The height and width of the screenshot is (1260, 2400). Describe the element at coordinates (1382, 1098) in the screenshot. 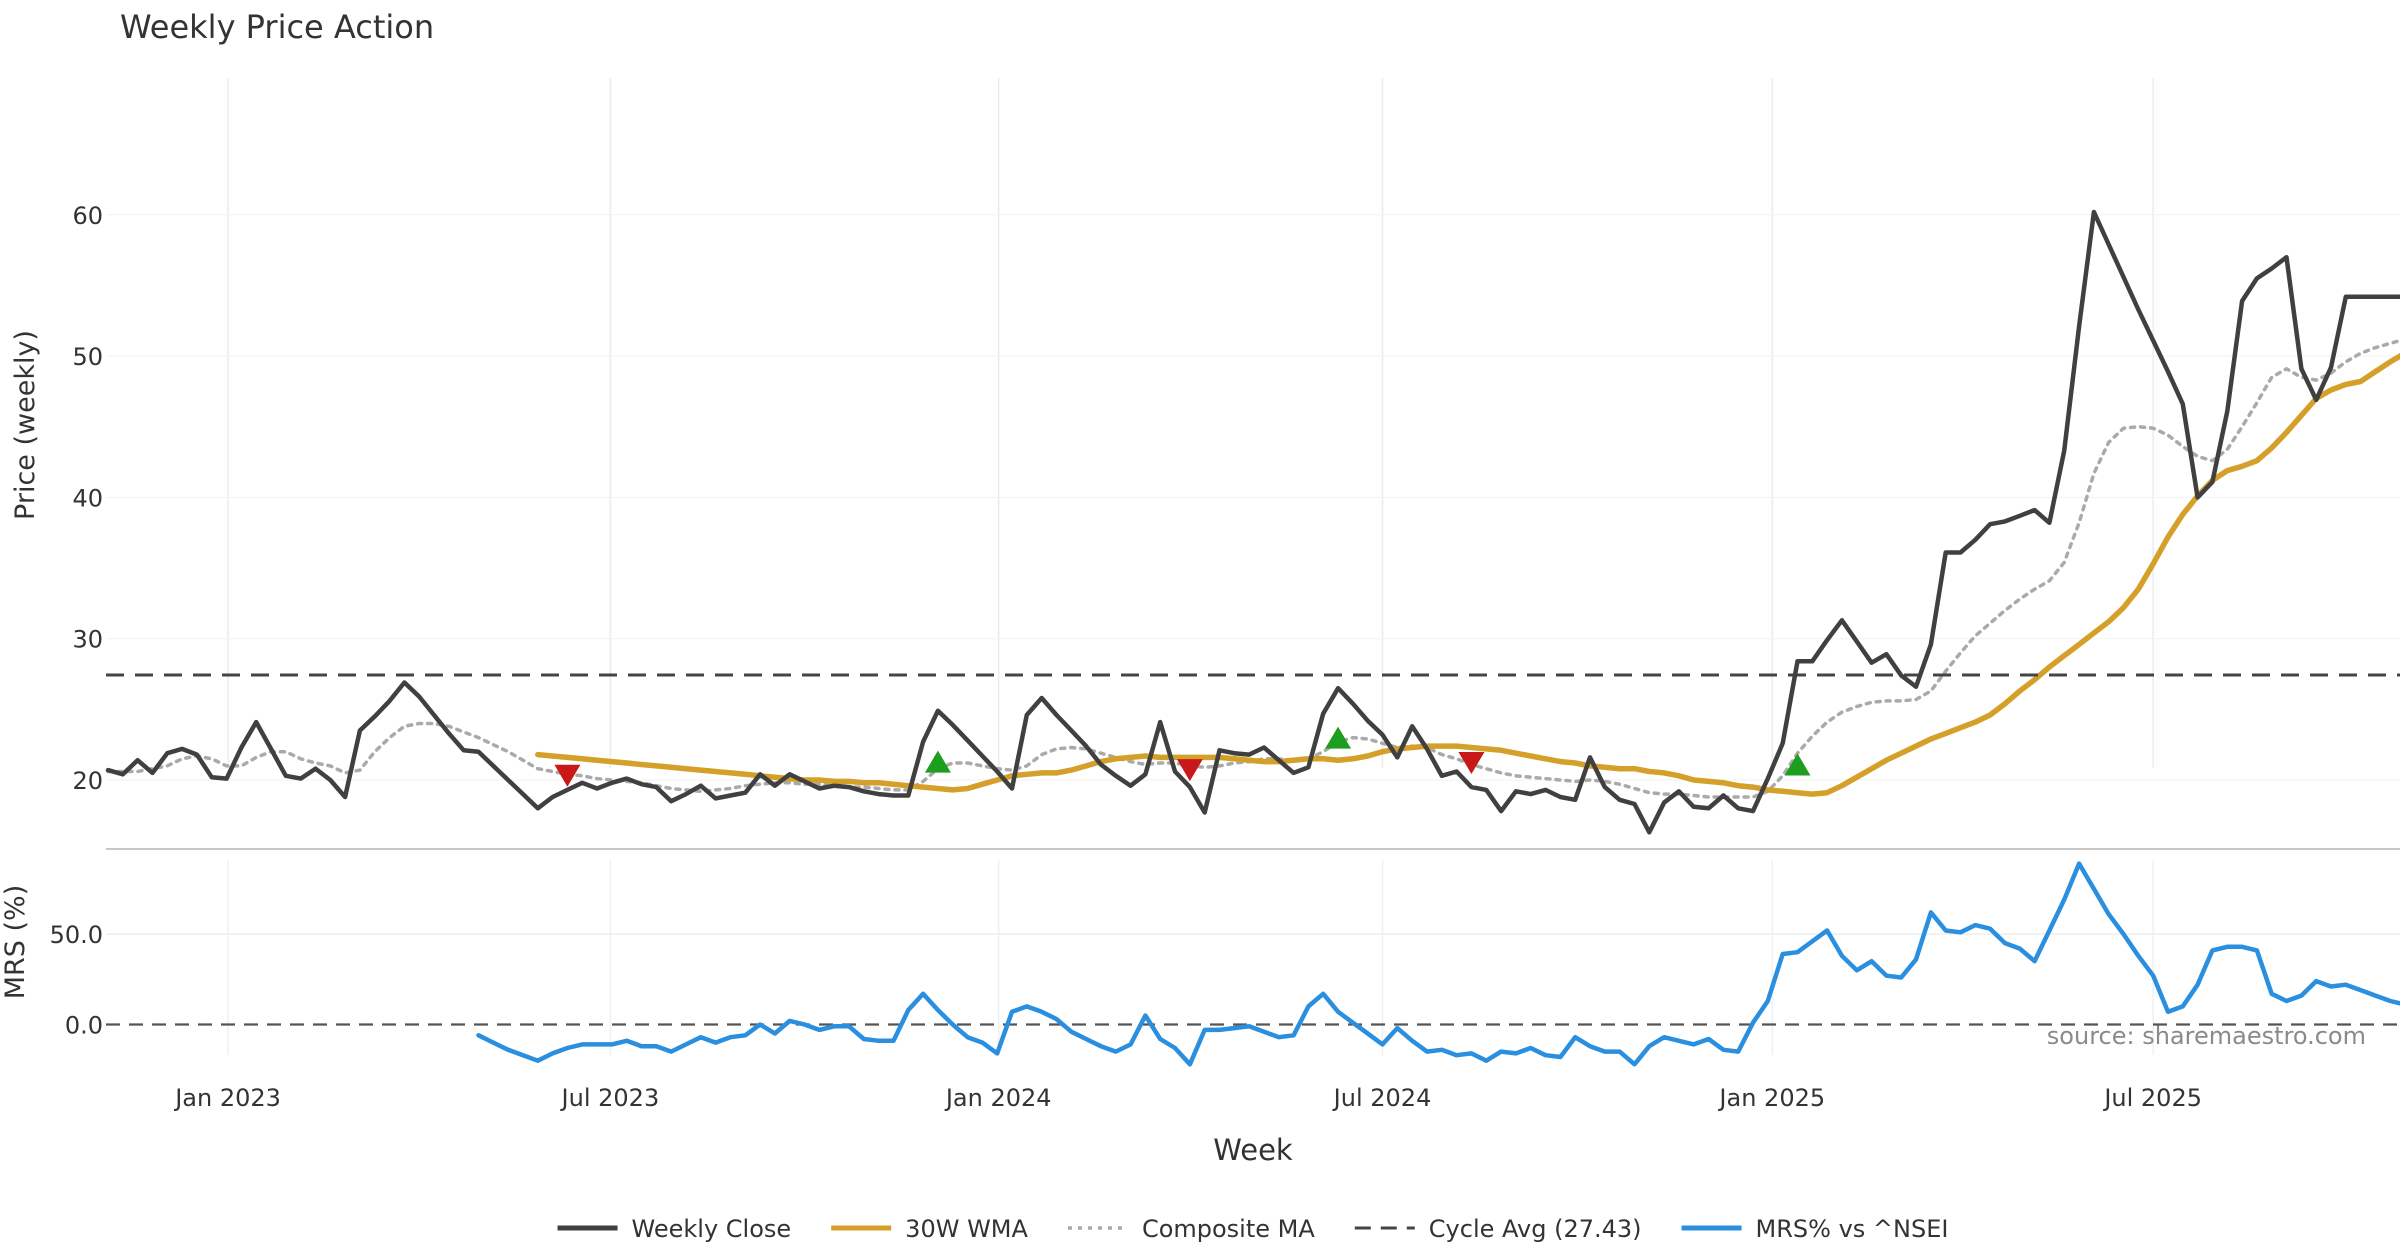

I see `x-tick-jul-2024: Jul 2024` at that location.